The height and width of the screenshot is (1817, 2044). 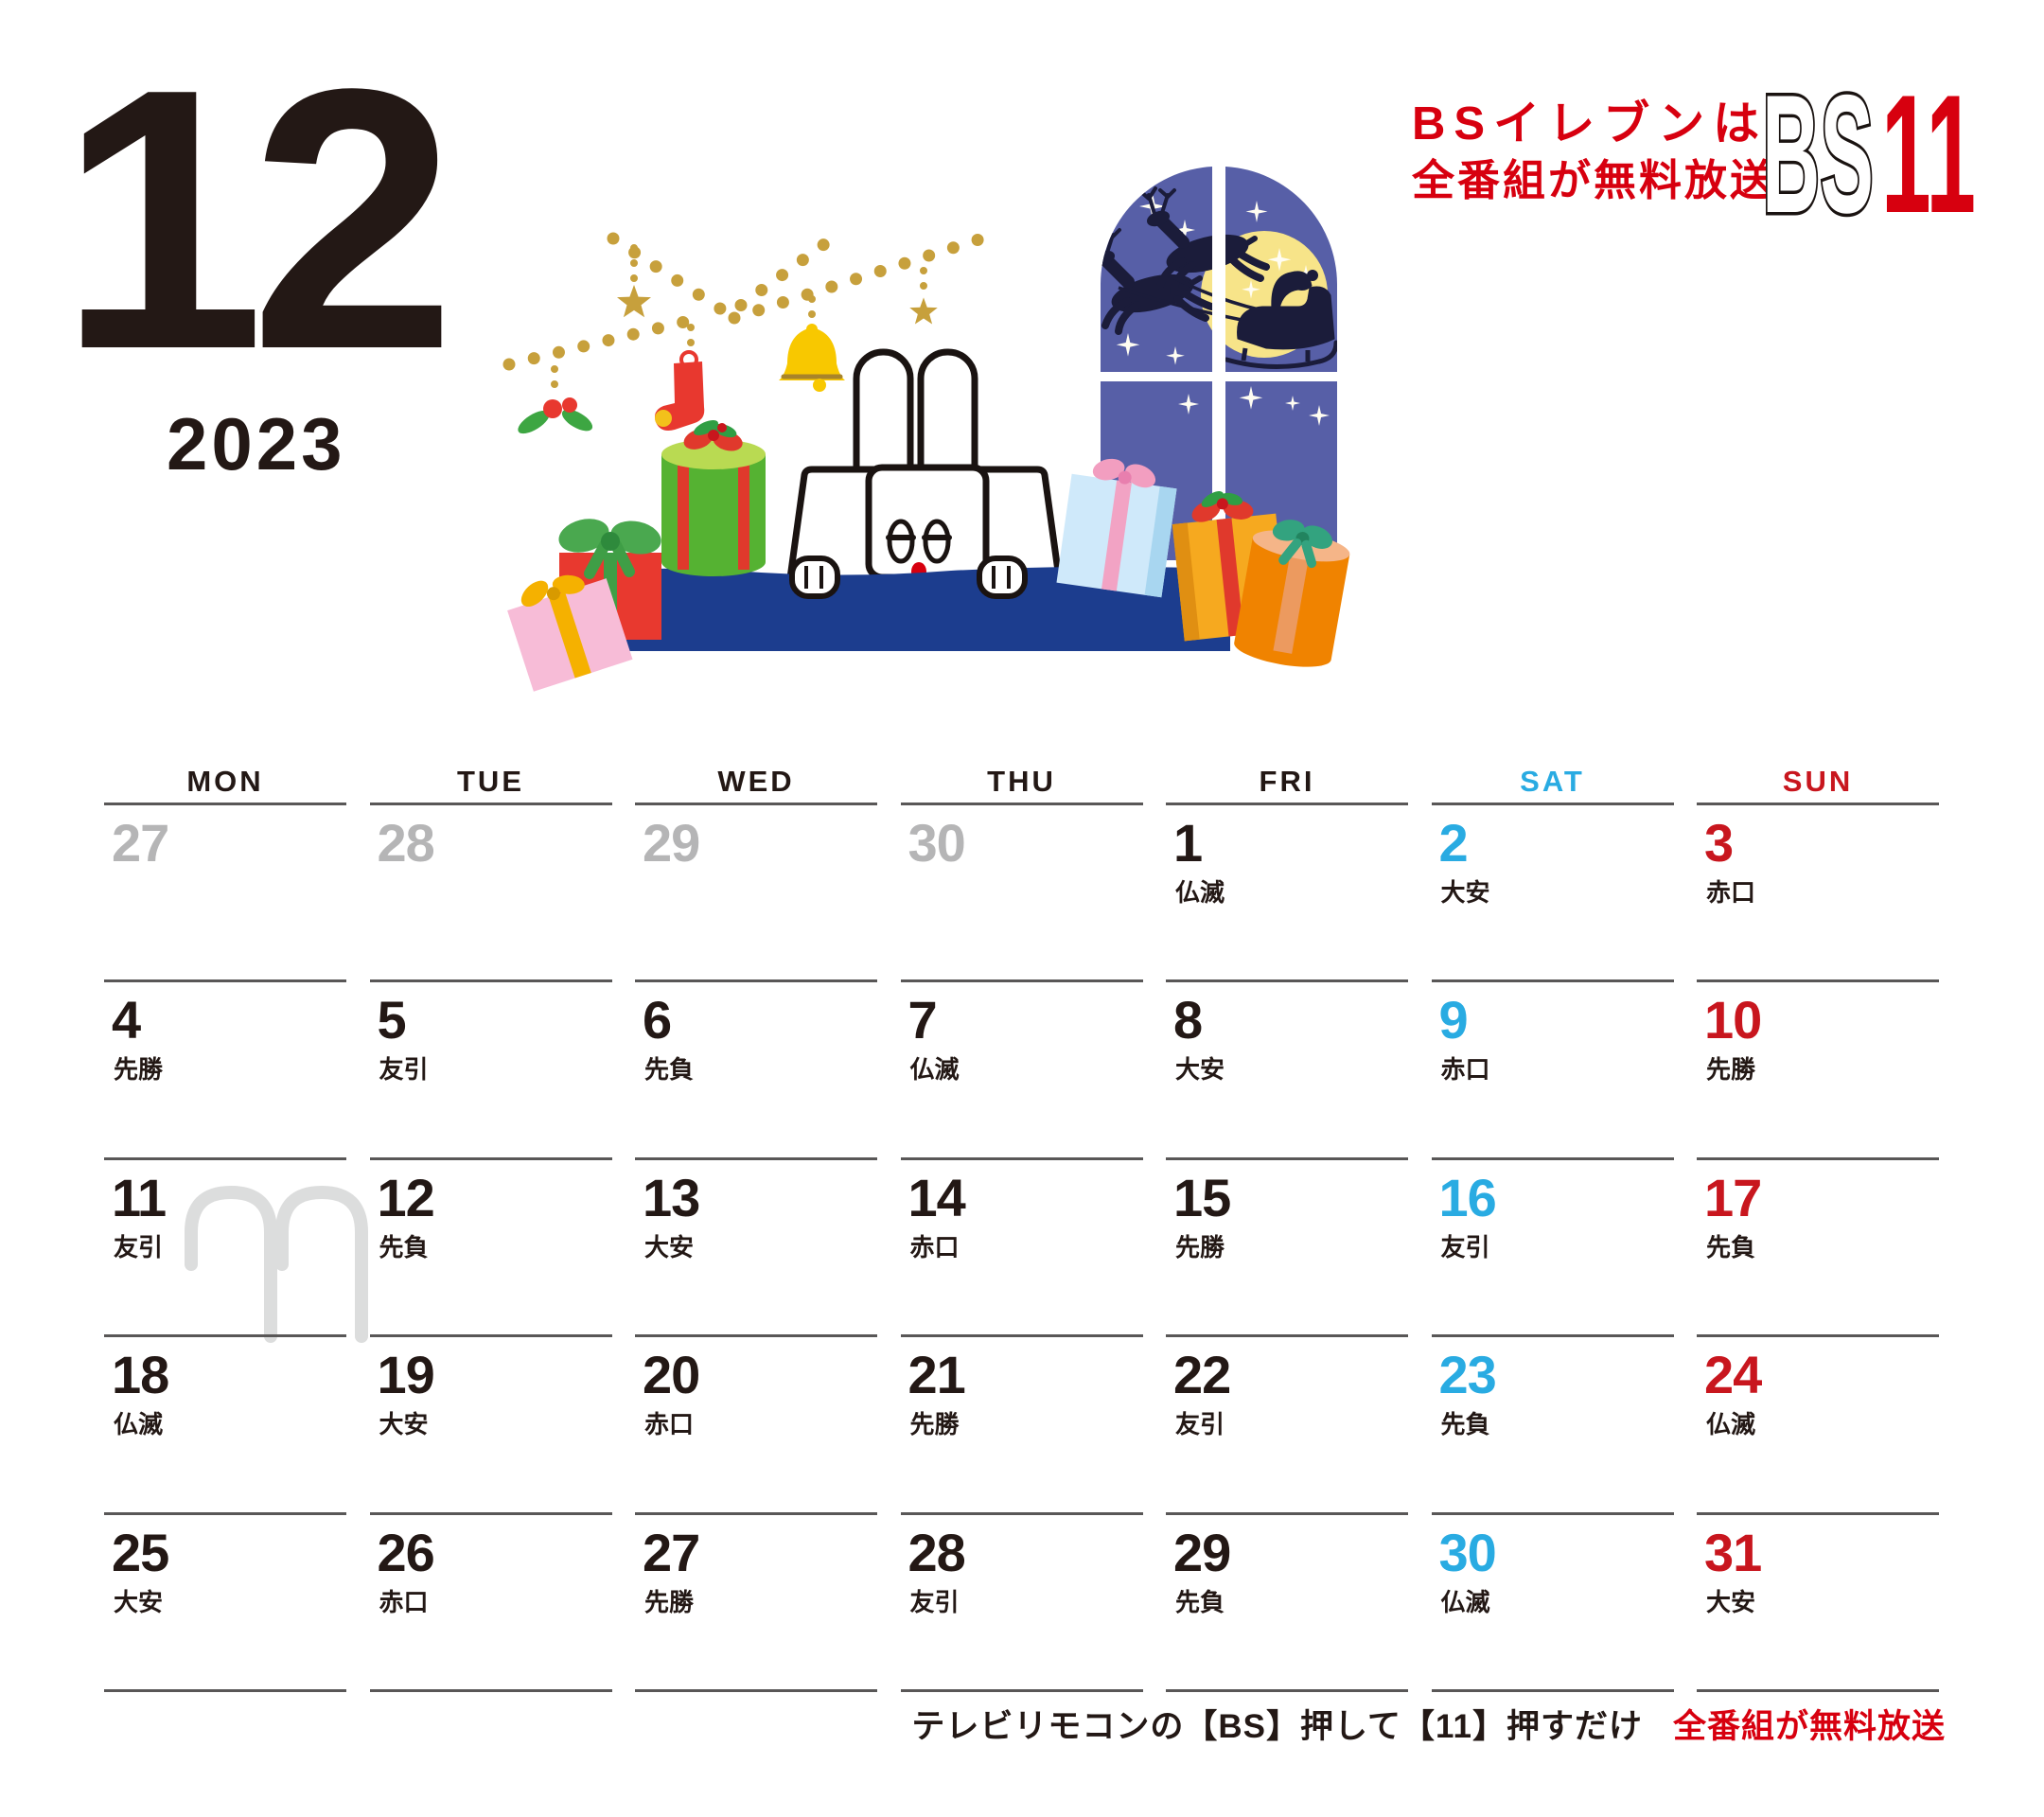 I want to click on rabbit-head, so click(x=927, y=522).